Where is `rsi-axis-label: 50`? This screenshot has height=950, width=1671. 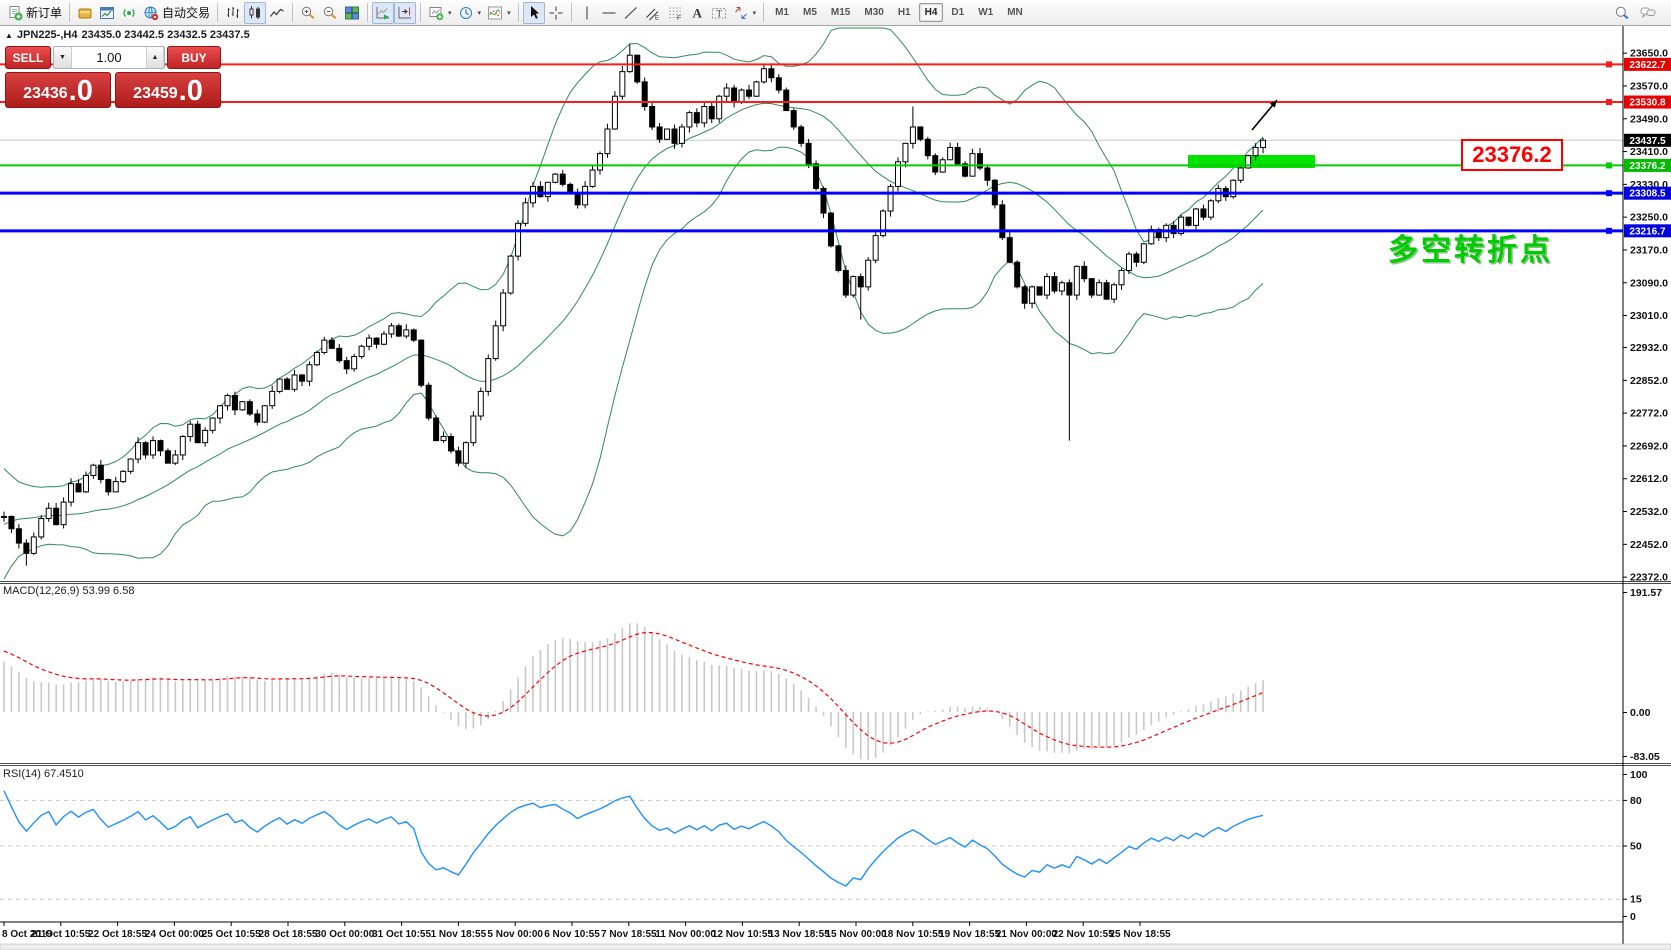 rsi-axis-label: 50 is located at coordinates (1636, 847).